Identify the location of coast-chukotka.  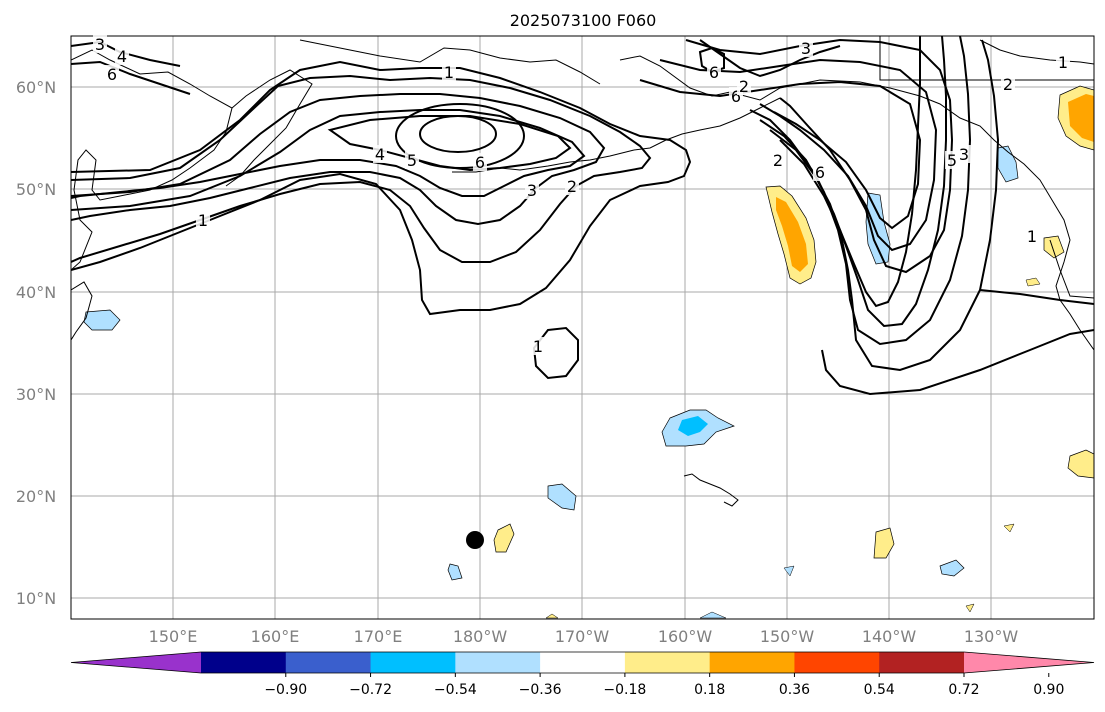
(450, 62).